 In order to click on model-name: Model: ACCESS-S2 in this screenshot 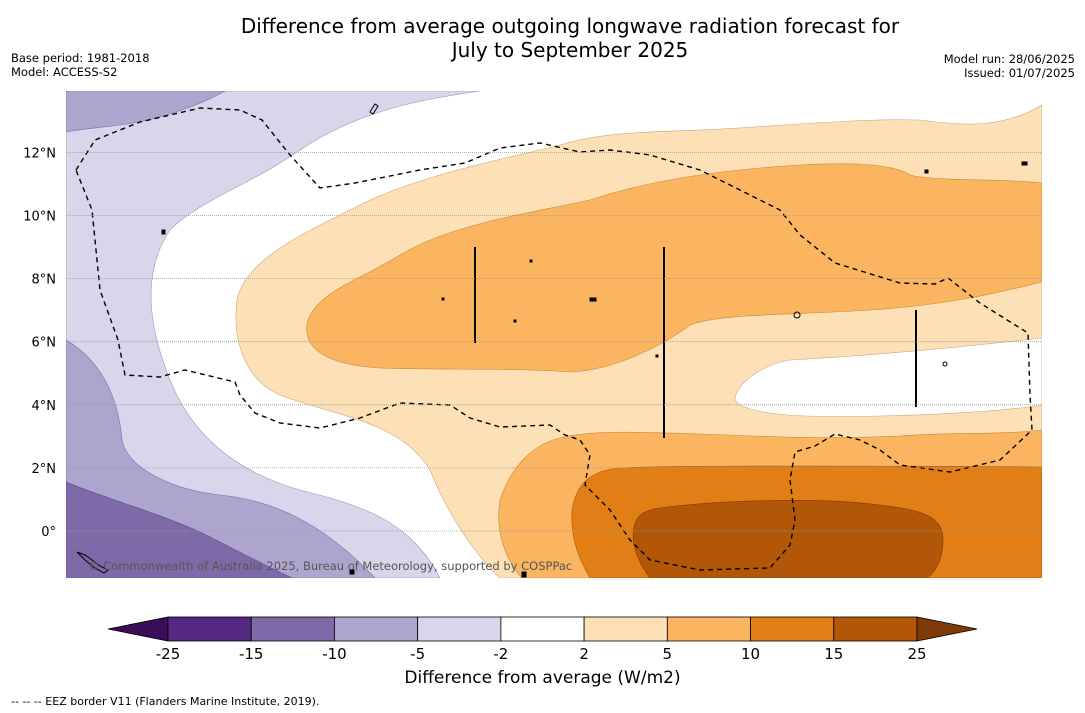, I will do `click(64, 72)`.